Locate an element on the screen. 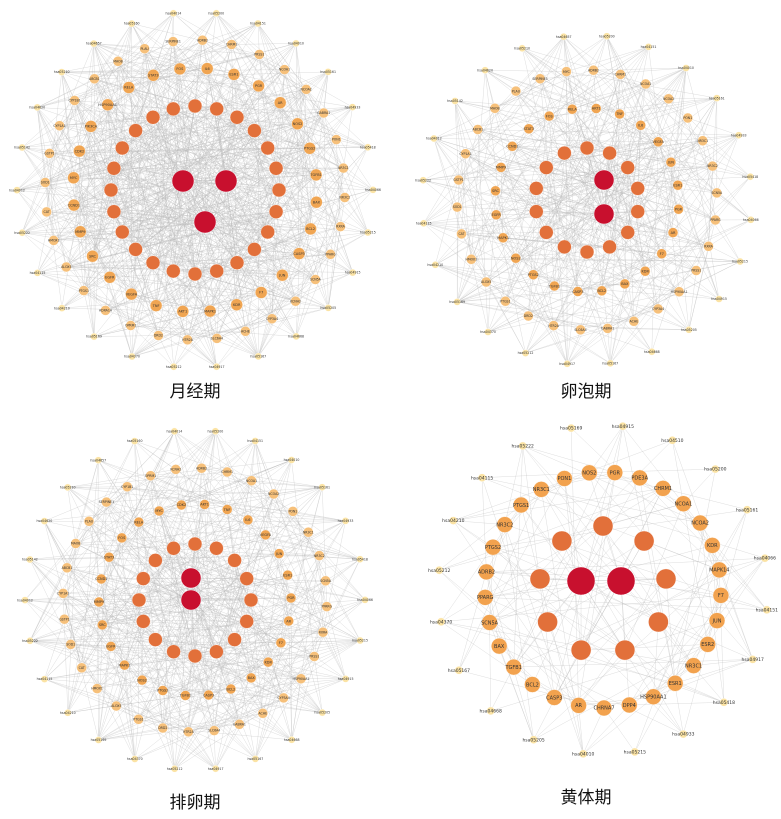 This screenshot has width=781, height=819. target-node: TNF is located at coordinates (227, 509).